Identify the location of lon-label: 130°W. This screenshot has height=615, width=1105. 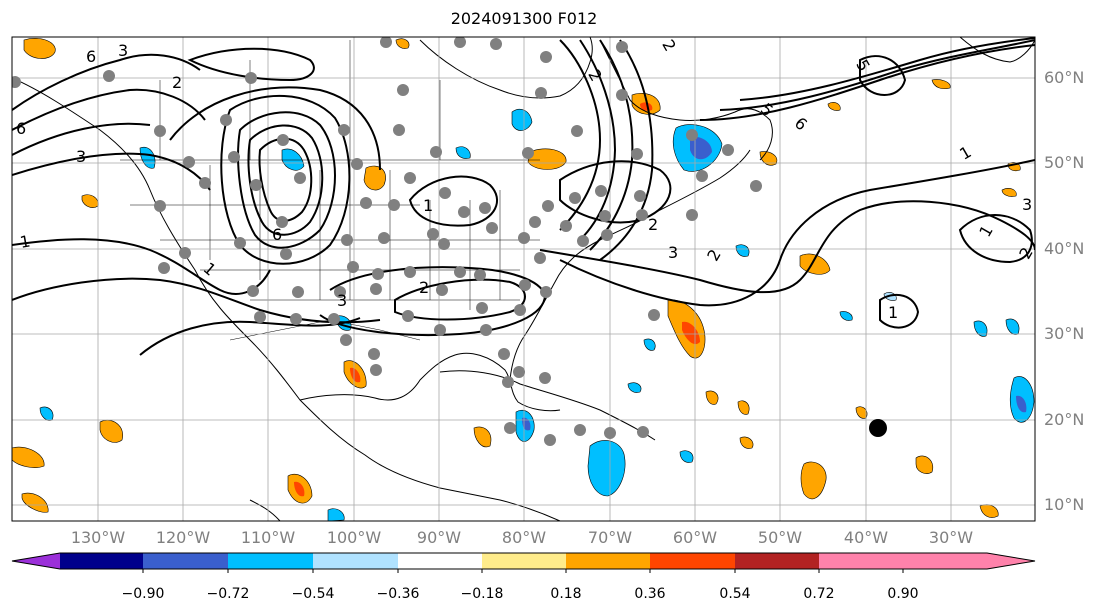
(98, 537).